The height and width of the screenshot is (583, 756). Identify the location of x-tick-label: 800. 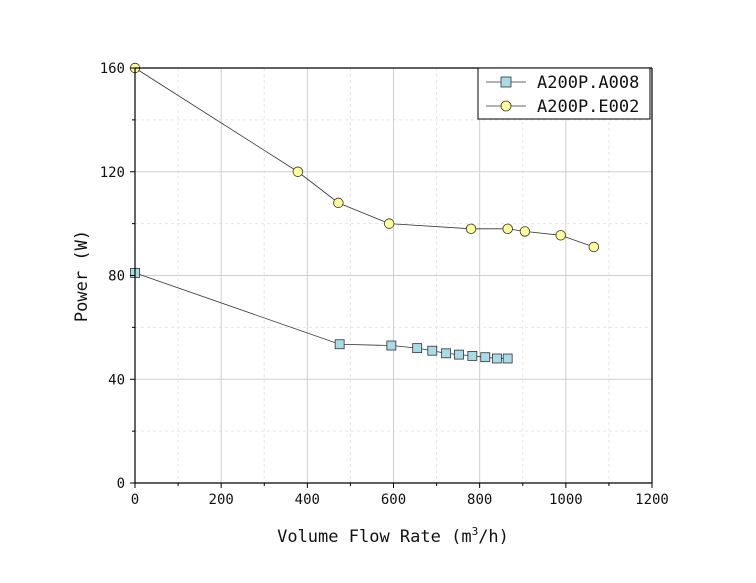
(479, 500).